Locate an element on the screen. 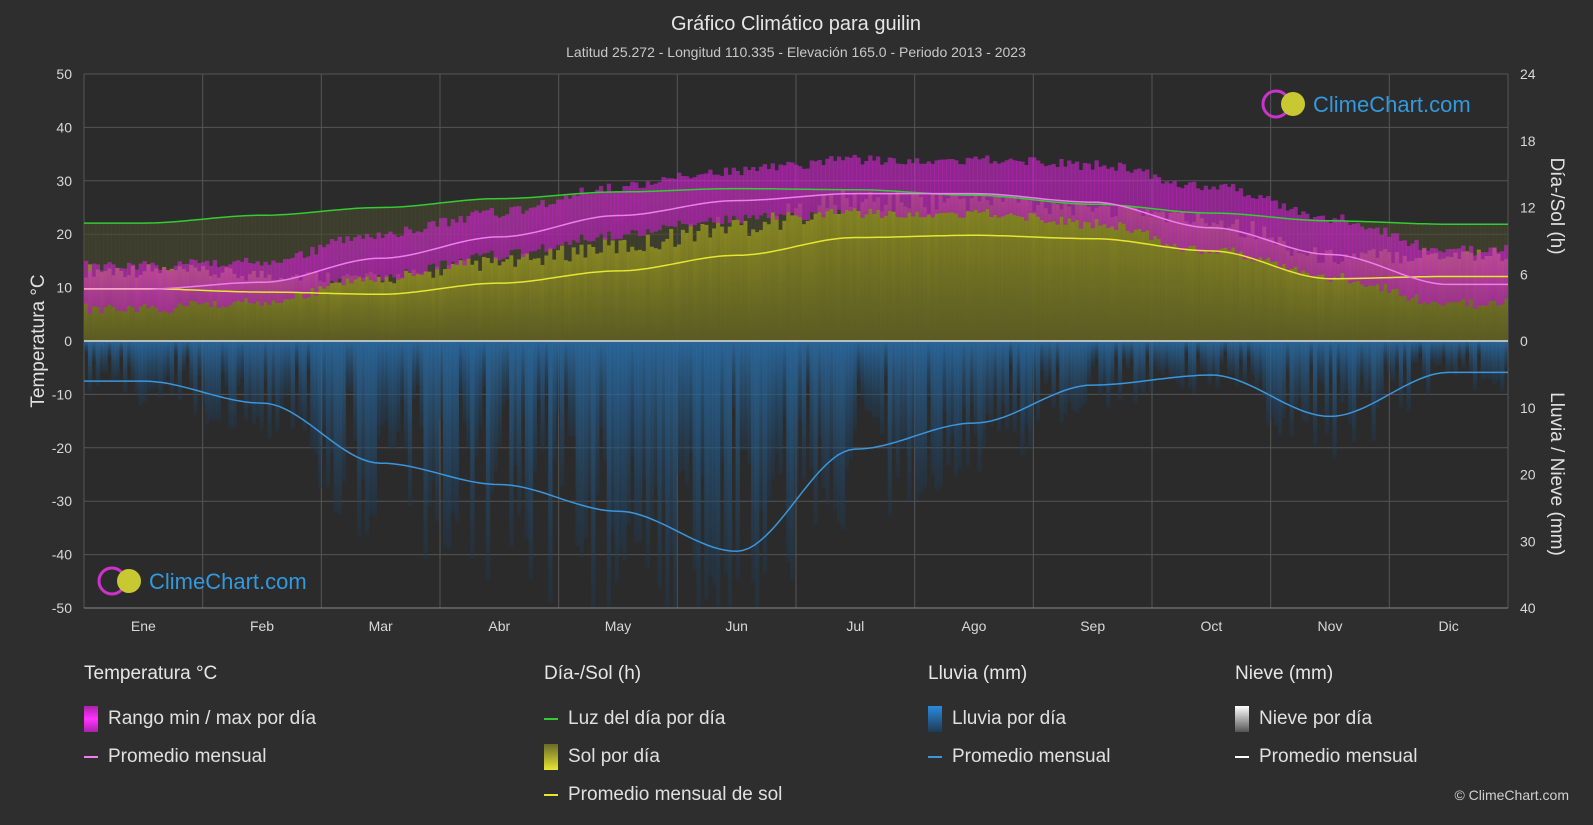  brand-logo-bottom: ClimeChart.com is located at coordinates (202, 581).